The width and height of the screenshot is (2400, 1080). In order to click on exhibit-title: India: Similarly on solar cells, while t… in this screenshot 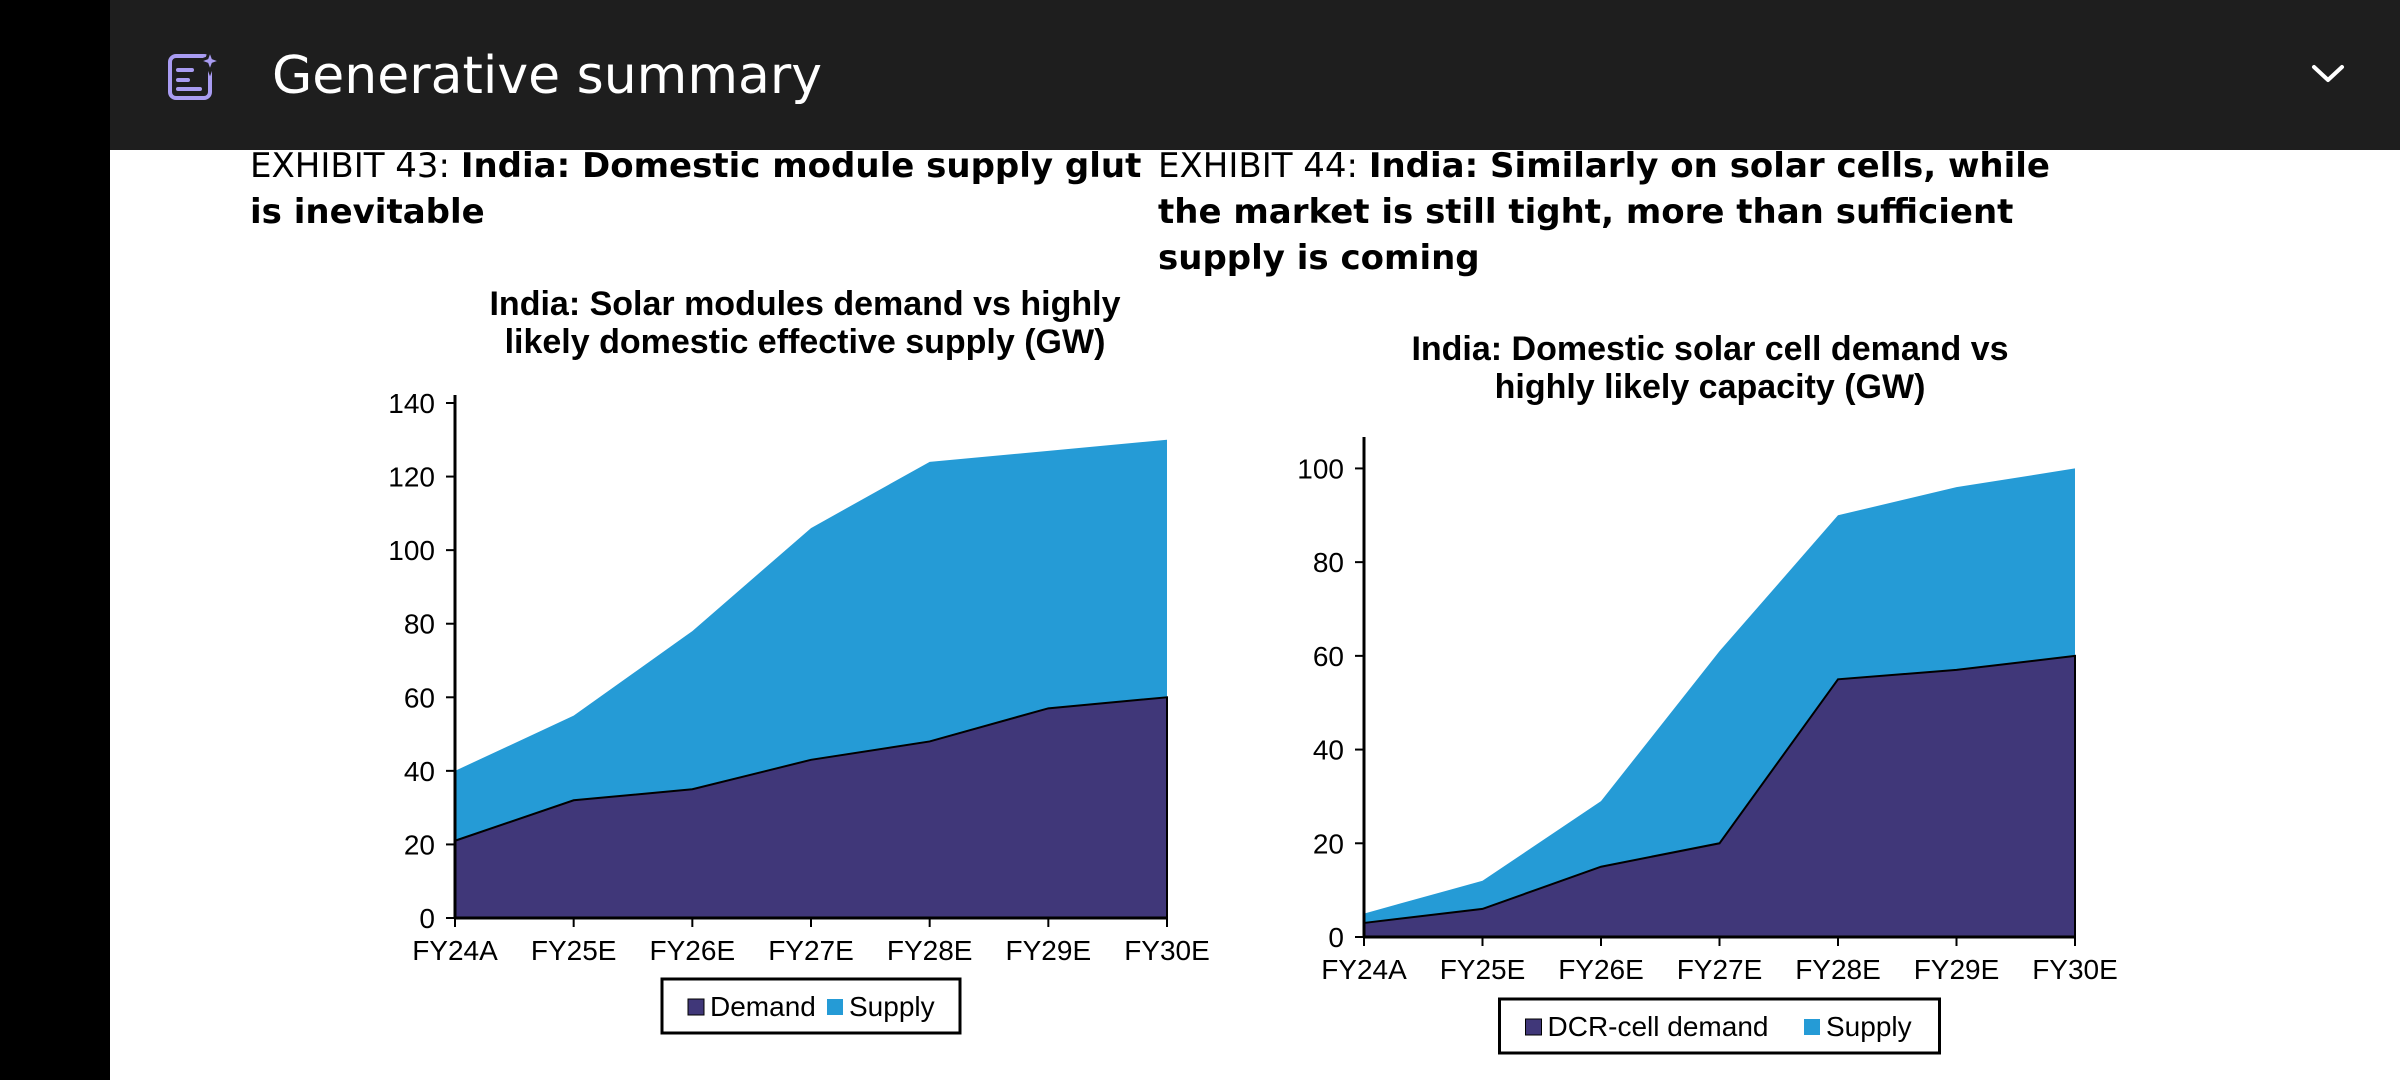, I will do `click(1604, 212)`.